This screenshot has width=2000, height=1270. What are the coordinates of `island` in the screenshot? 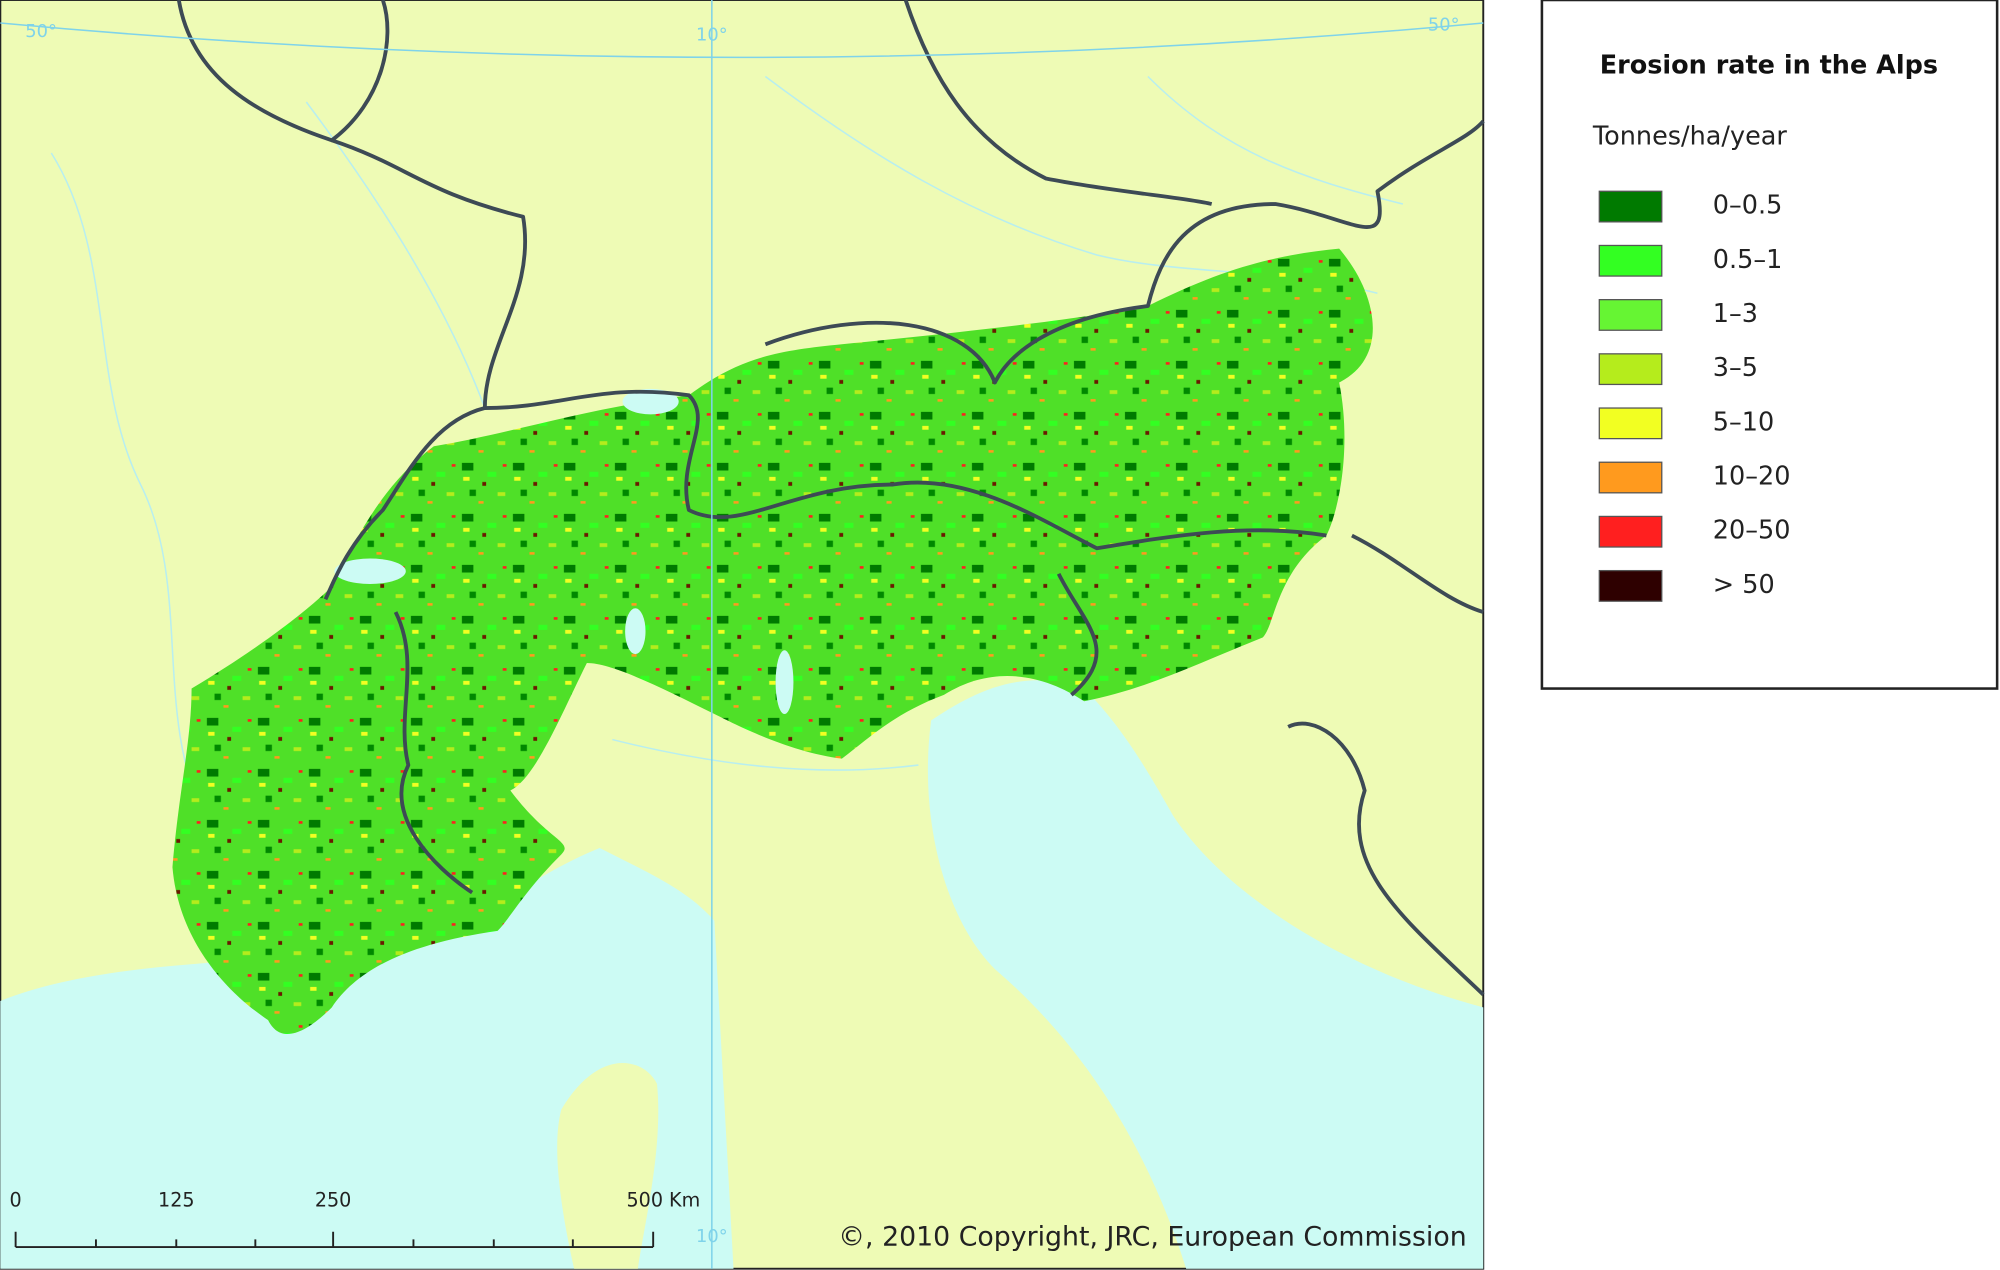 It's located at (608, 1165).